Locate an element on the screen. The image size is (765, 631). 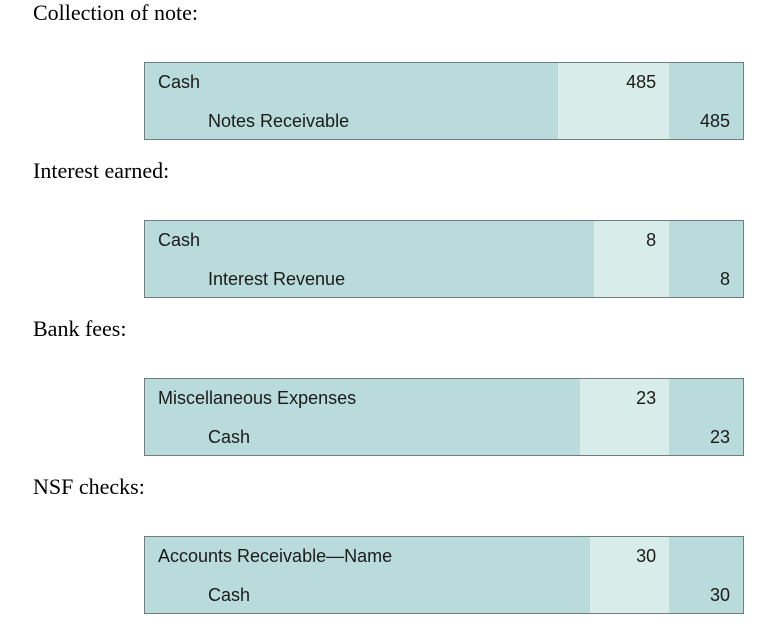
journal-entry-interest-earned: Cash Interest Revenue 8 8 is located at coordinates (444, 259).